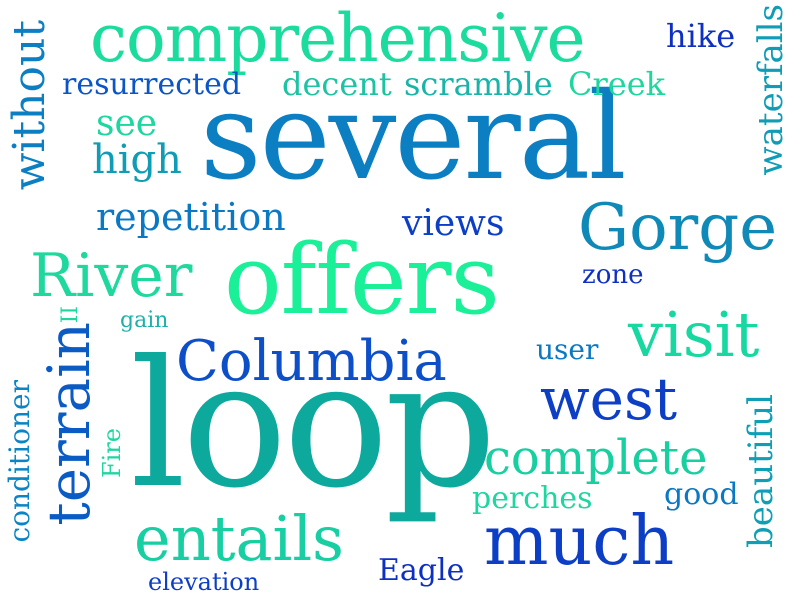 The width and height of the screenshot is (800, 600). I want to click on word-visit: visit, so click(694, 334).